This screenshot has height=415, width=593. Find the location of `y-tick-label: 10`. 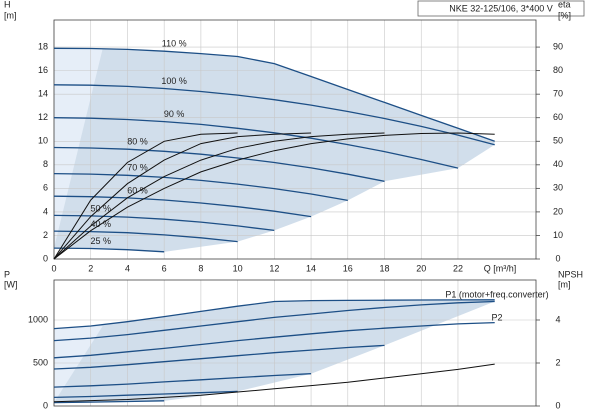

y-tick-label: 10 is located at coordinates (43, 141).